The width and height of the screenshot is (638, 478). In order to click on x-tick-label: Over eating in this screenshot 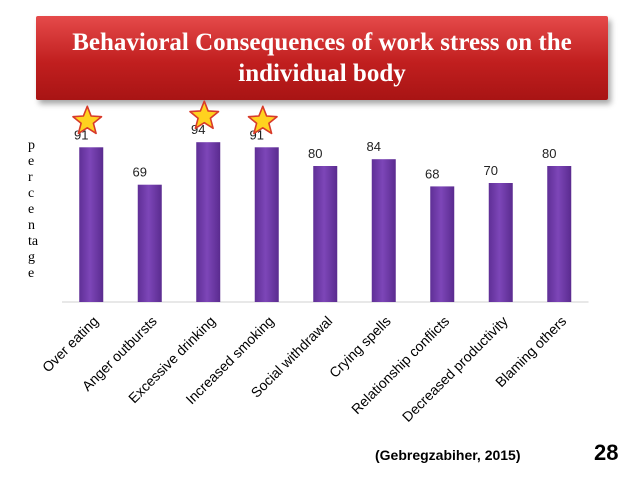, I will do `click(70, 344)`.